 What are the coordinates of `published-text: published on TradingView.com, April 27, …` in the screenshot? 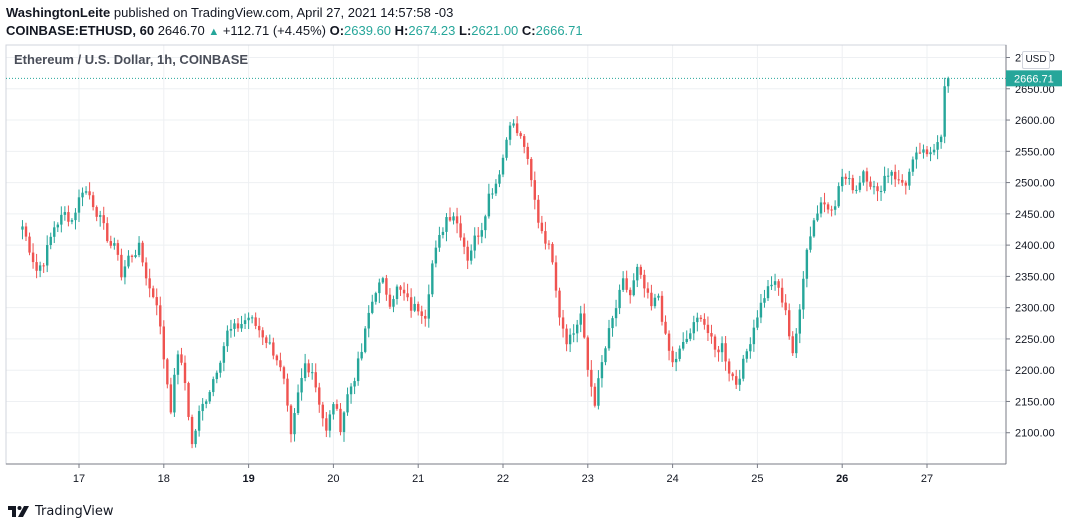 It's located at (283, 12).